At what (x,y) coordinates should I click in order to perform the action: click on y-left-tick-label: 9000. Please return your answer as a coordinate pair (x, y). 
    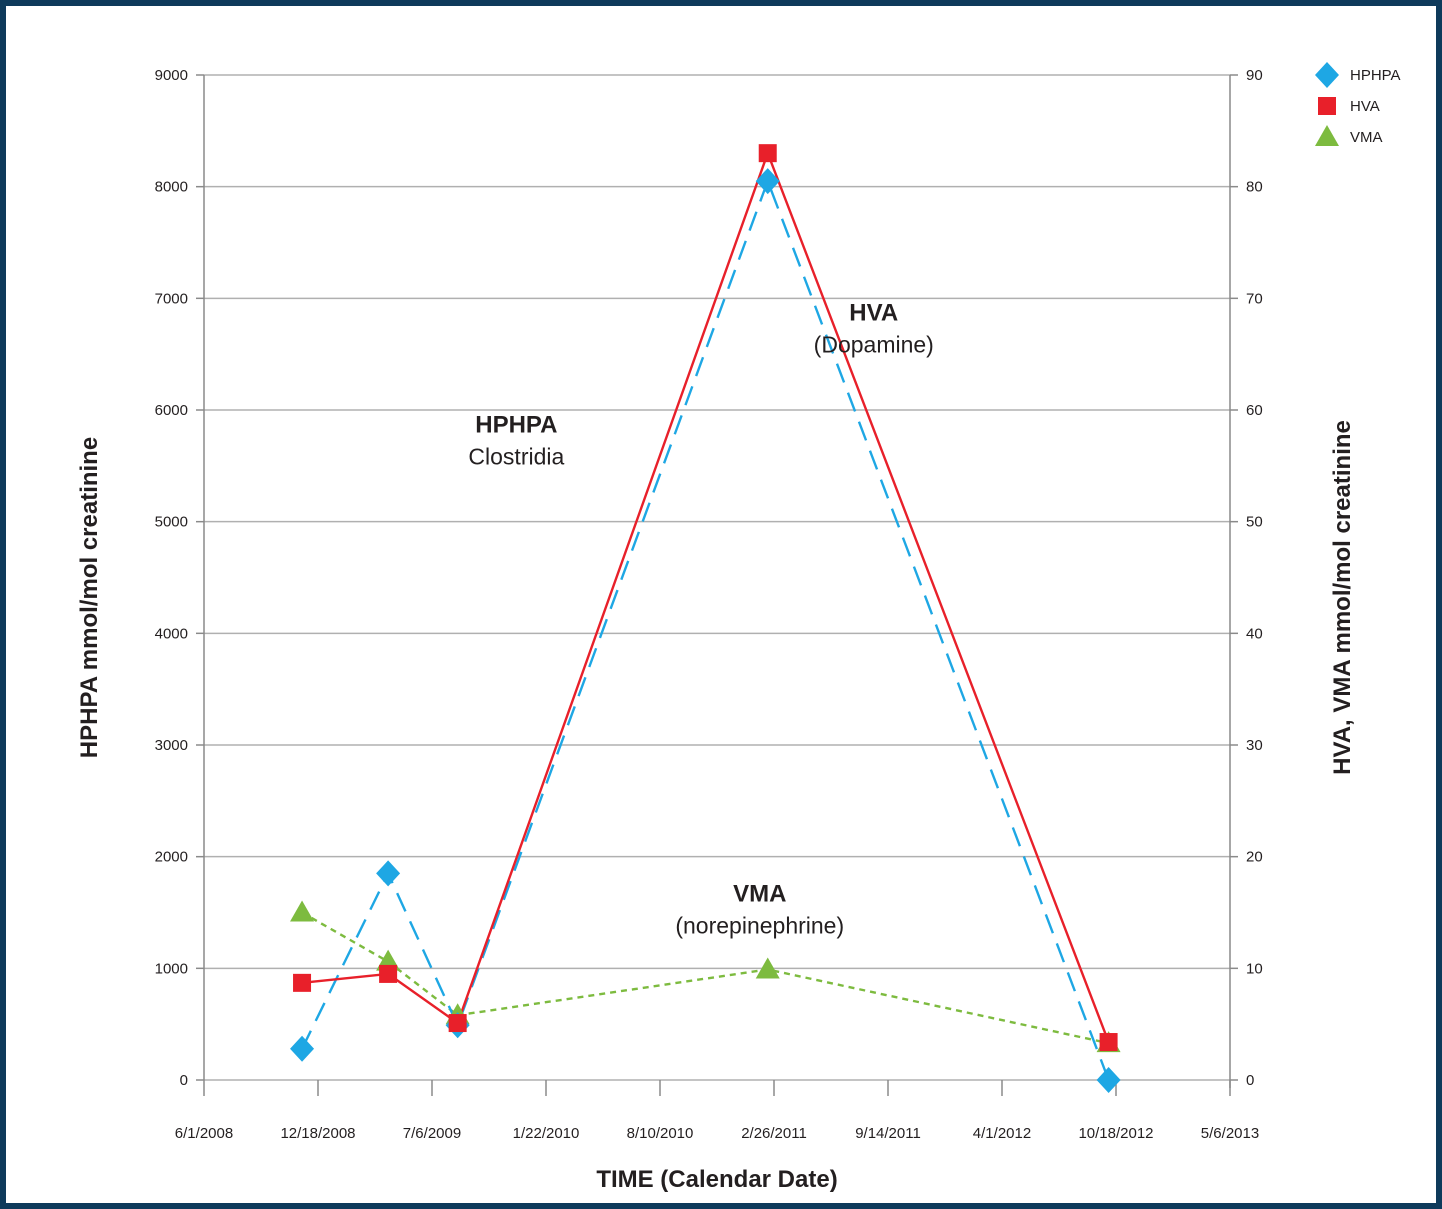
    Looking at the image, I should click on (171, 75).